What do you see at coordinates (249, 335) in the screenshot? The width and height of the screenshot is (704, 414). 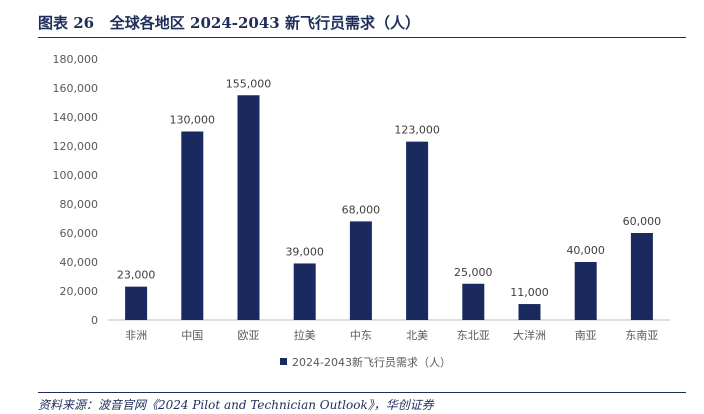 I see `x-tick-label: 欧亚` at bounding box center [249, 335].